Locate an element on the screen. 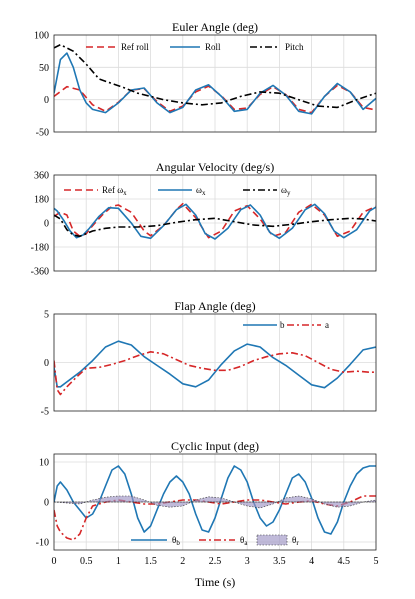  x-tick-label: 5 is located at coordinates (376, 561).